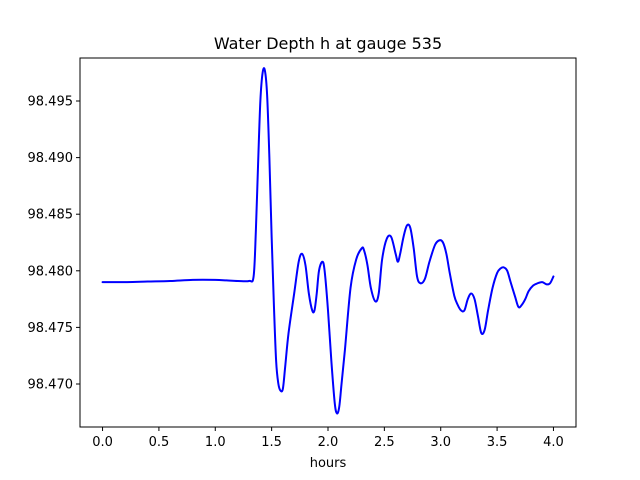 This screenshot has width=640, height=480. Describe the element at coordinates (440, 442) in the screenshot. I see `x-tick-label: 3.0` at that location.